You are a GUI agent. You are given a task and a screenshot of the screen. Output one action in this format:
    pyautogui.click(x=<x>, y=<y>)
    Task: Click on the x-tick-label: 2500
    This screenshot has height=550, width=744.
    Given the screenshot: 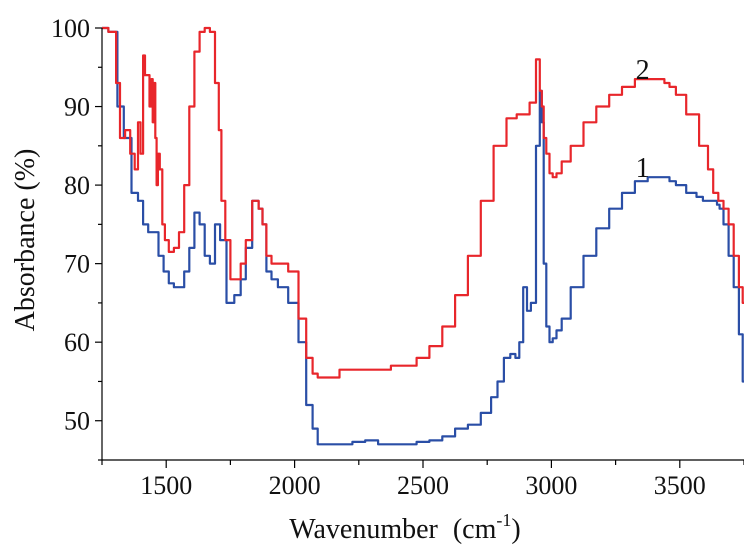 What is the action you would take?
    pyautogui.click(x=423, y=485)
    